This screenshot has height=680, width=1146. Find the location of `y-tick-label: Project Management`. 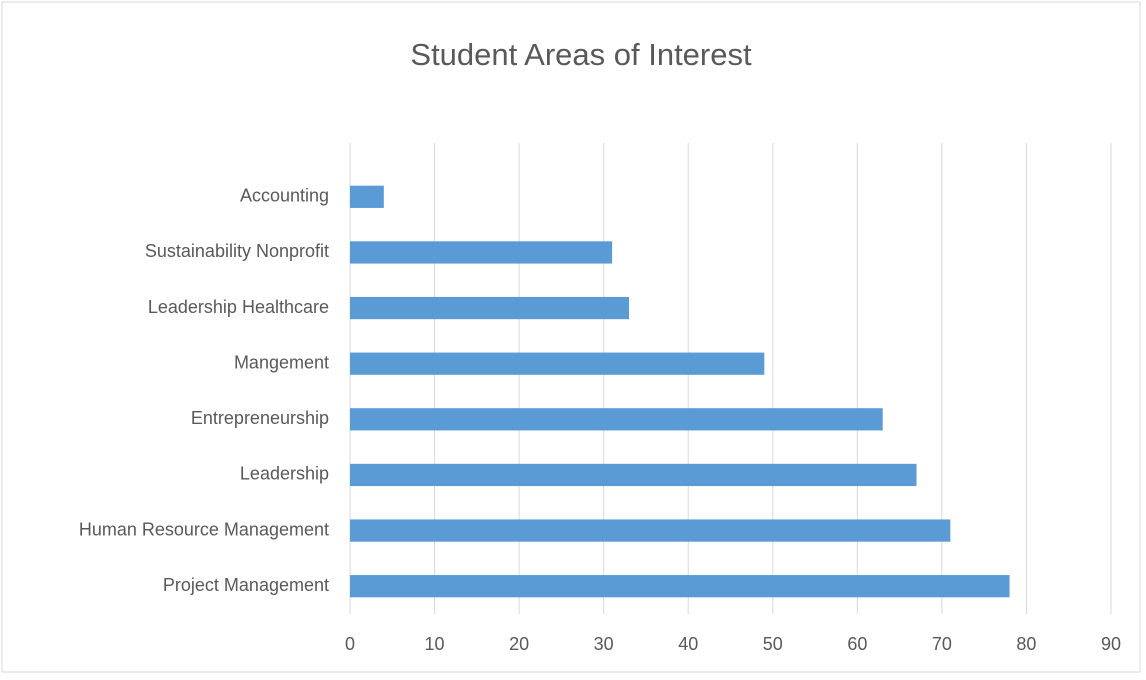

y-tick-label: Project Management is located at coordinates (246, 585).